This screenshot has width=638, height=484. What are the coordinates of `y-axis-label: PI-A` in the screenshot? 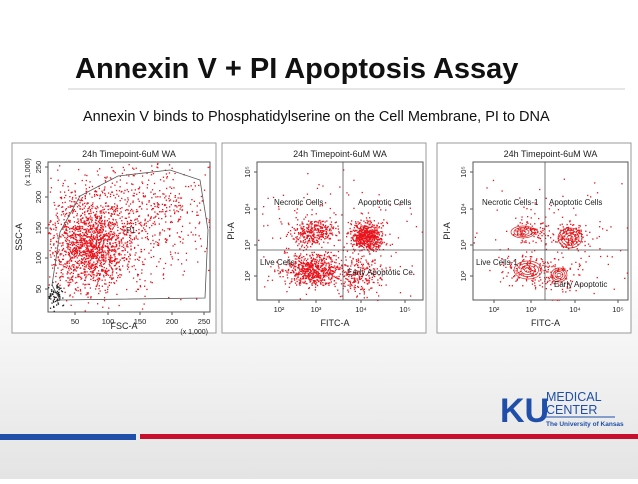 It's located at (231, 231).